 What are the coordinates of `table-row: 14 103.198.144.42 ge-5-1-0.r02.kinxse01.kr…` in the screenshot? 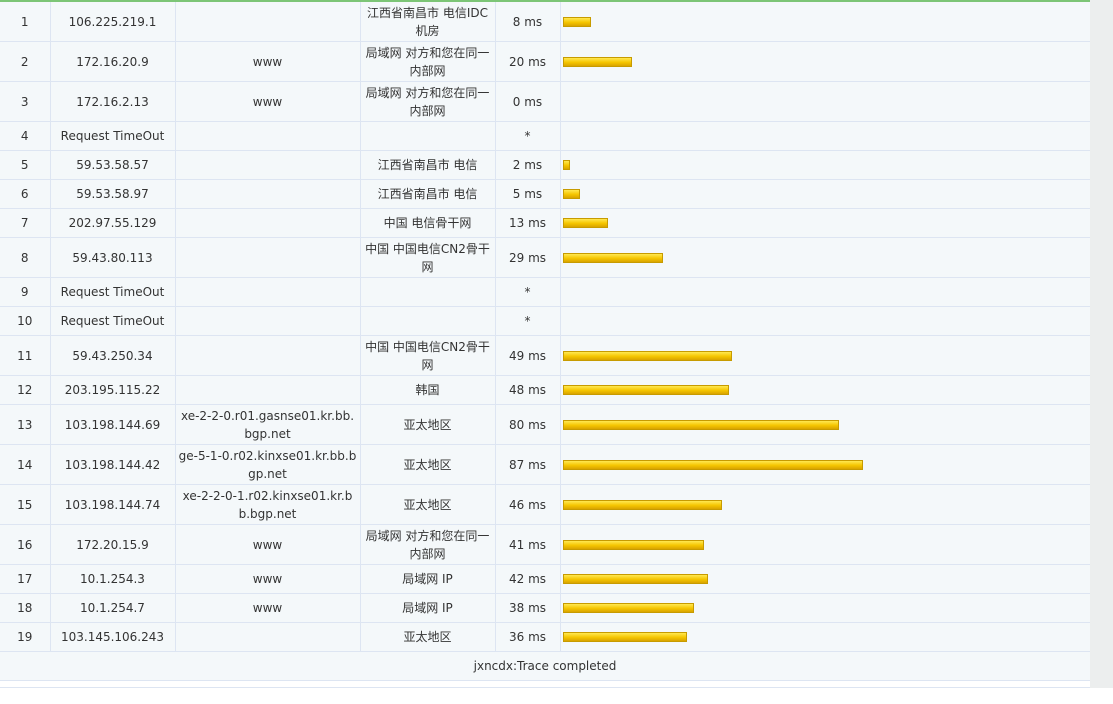 It's located at (545, 464).